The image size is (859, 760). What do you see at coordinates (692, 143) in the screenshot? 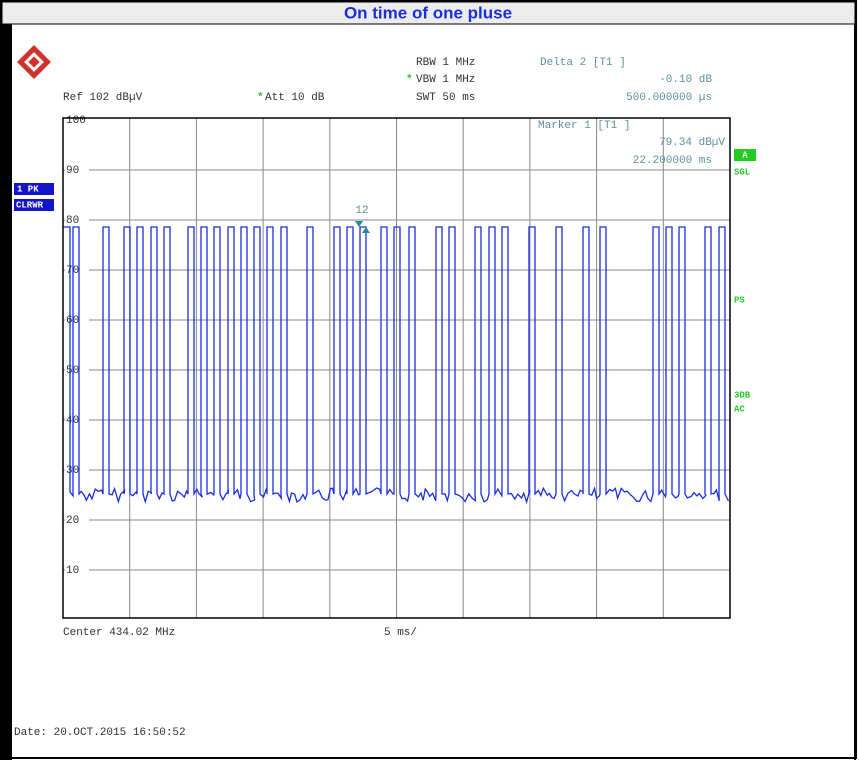
I see `marker-level: 79.34 dBµV` at bounding box center [692, 143].